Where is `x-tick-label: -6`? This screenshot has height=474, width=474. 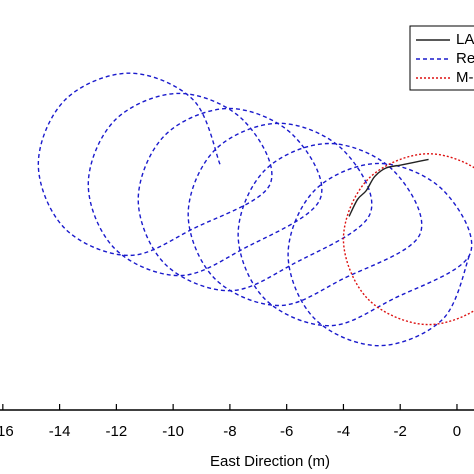
x-tick-label: -6 is located at coordinates (286, 431).